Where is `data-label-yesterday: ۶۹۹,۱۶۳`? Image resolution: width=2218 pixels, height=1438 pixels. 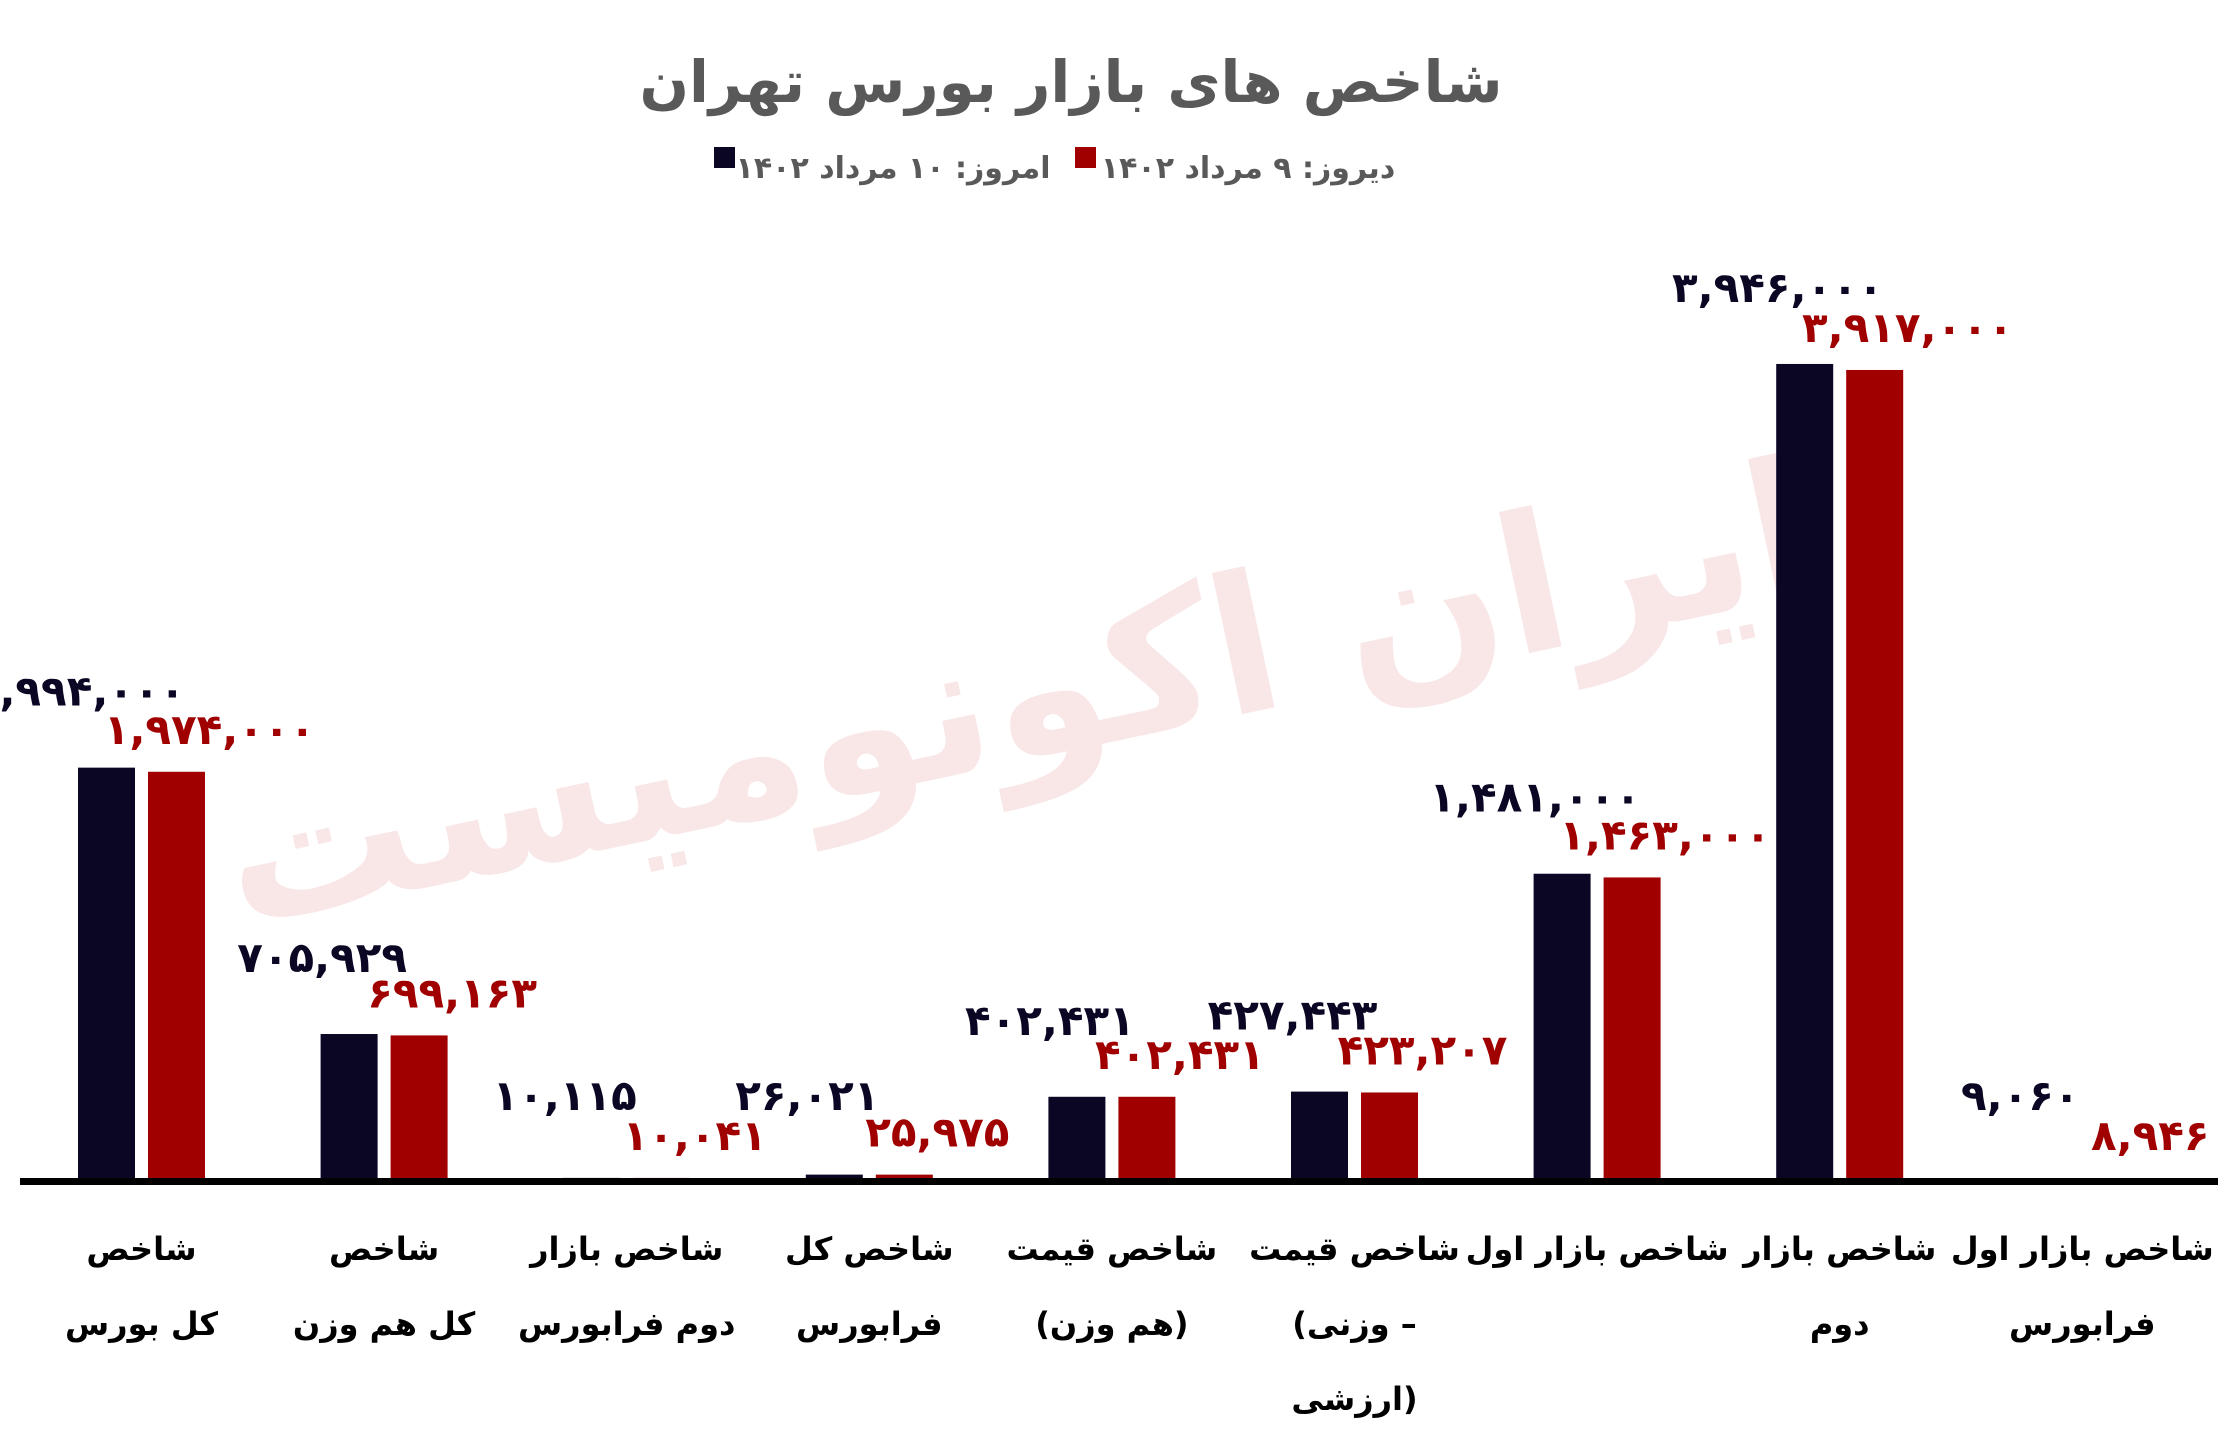
data-label-yesterday: ۶۹۹,۱۶۳ is located at coordinates (452, 992).